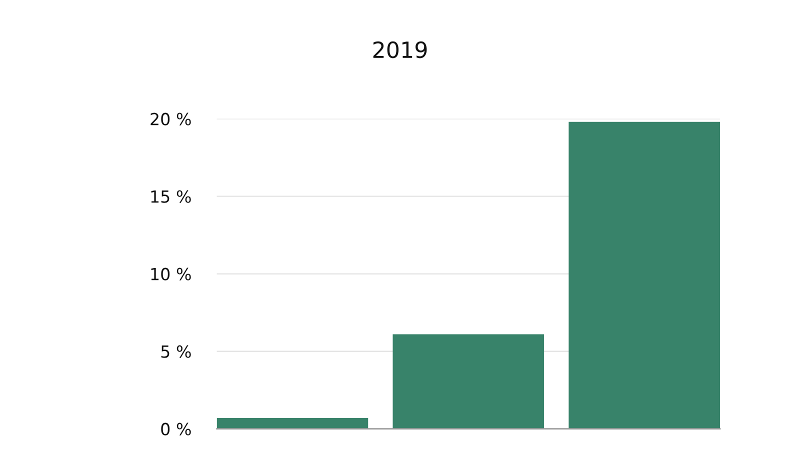 The width and height of the screenshot is (800, 450). I want to click on y-tick-label: 20 %, so click(170, 119).